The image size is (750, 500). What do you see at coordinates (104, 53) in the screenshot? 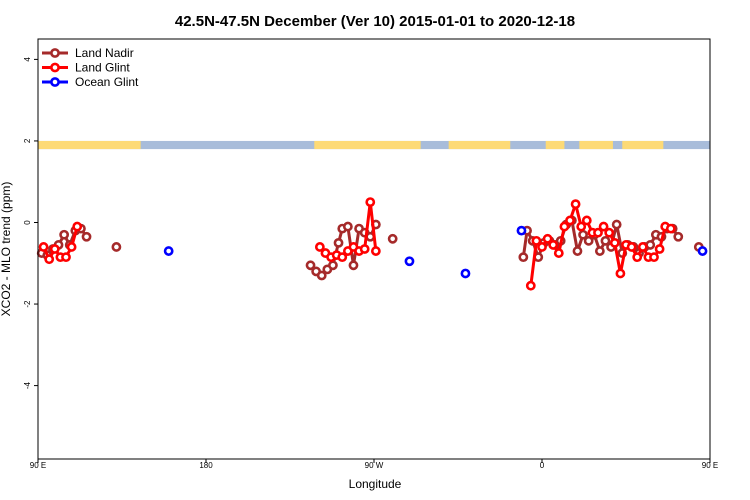
I see `legend-label: Land Nadir` at bounding box center [104, 53].